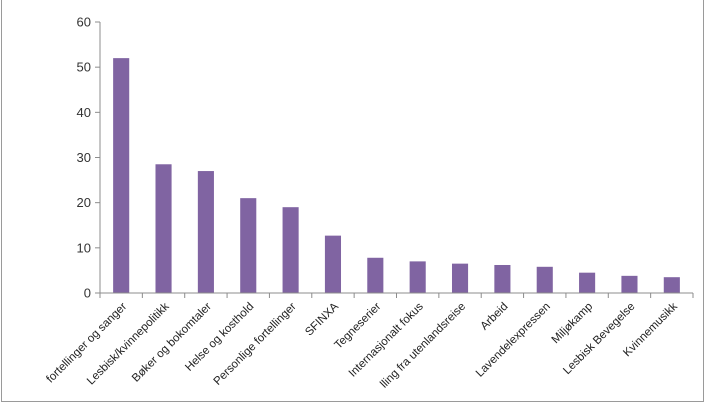  Describe the element at coordinates (84, 157) in the screenshot. I see `y-tick-label: 30` at that location.